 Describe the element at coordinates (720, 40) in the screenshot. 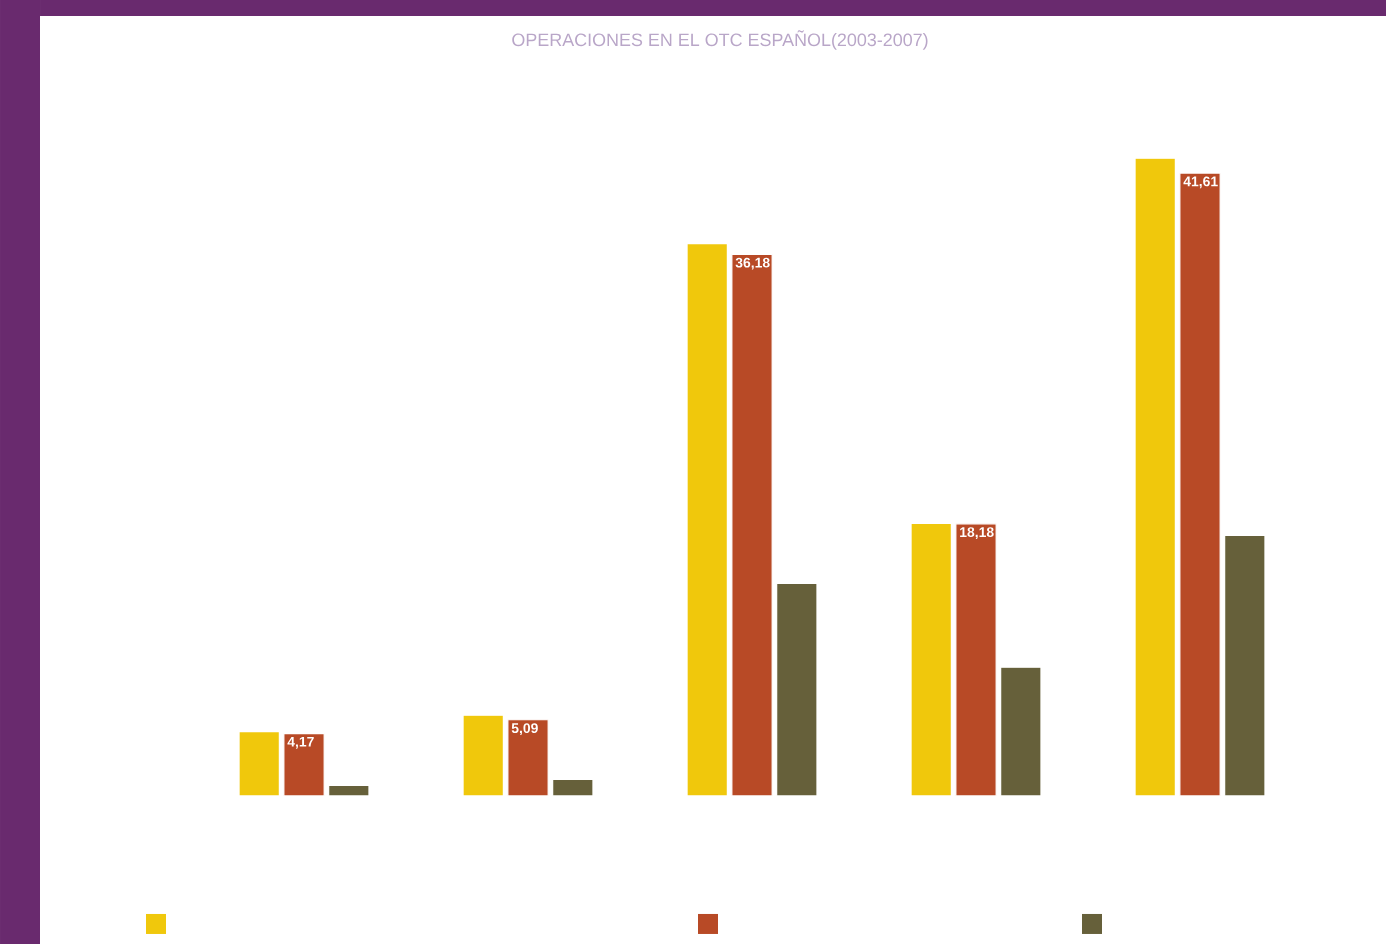

I see `chart-title: OPERACIONES EN EL OTC ESPAÑOL(2003-2007)` at that location.